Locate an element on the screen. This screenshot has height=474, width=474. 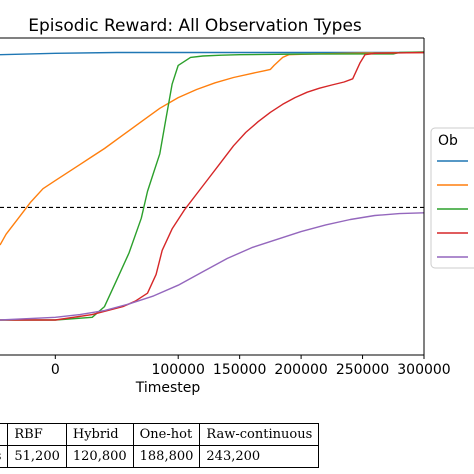
chart-title: Episodic Reward: All Observation Types is located at coordinates (195, 26).